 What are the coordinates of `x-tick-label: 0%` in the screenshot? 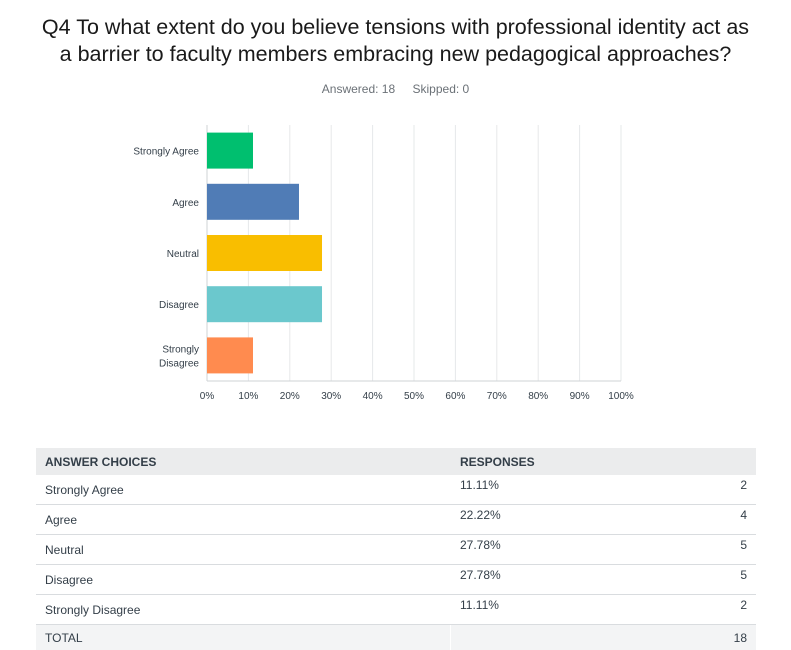 It's located at (207, 396).